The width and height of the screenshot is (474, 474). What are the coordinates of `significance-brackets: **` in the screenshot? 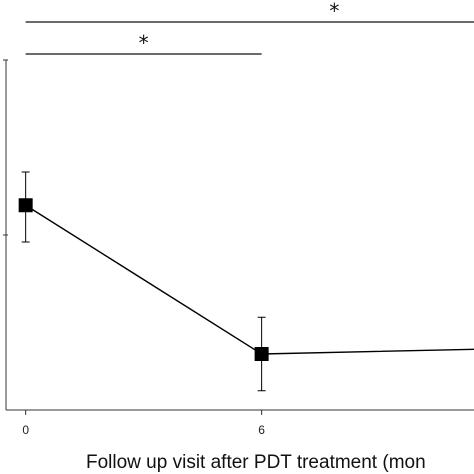 It's located at (249, 27).